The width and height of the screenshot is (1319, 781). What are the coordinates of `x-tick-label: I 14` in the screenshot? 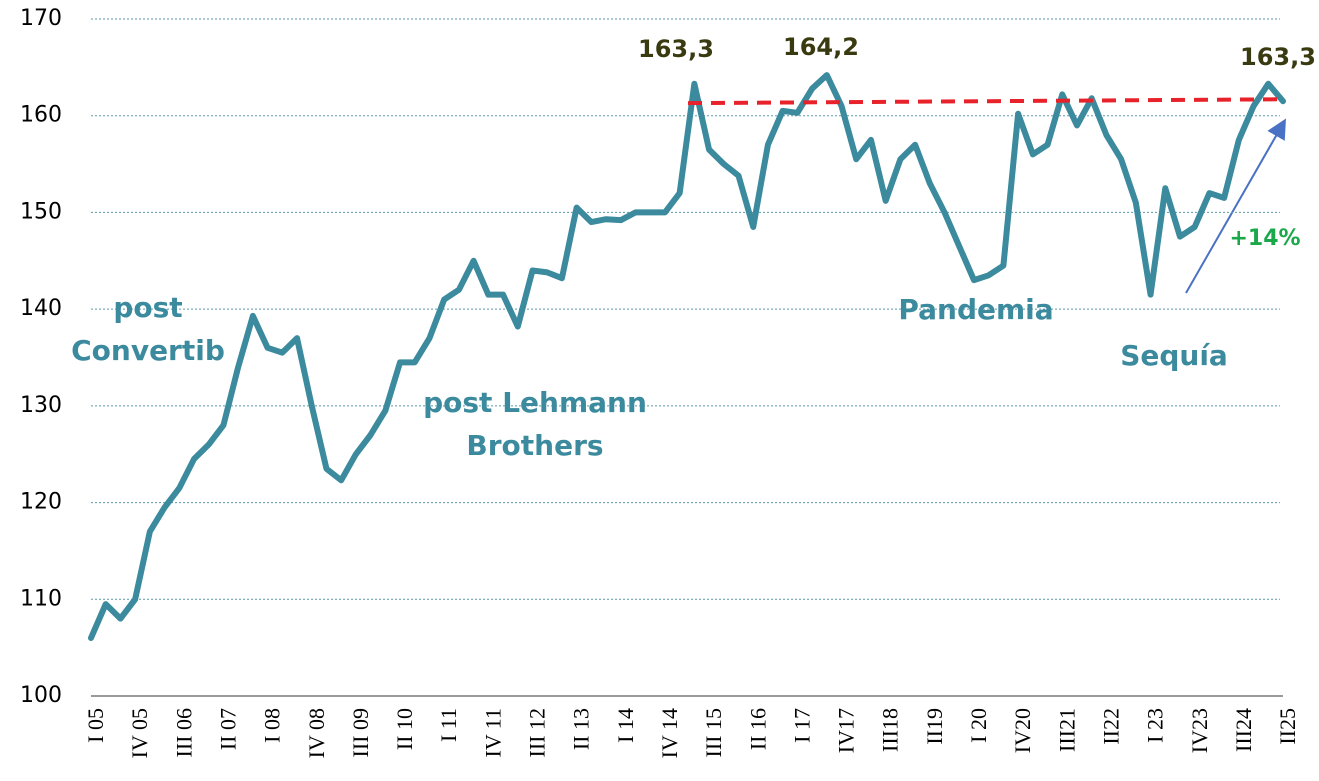 It's located at (625, 725).